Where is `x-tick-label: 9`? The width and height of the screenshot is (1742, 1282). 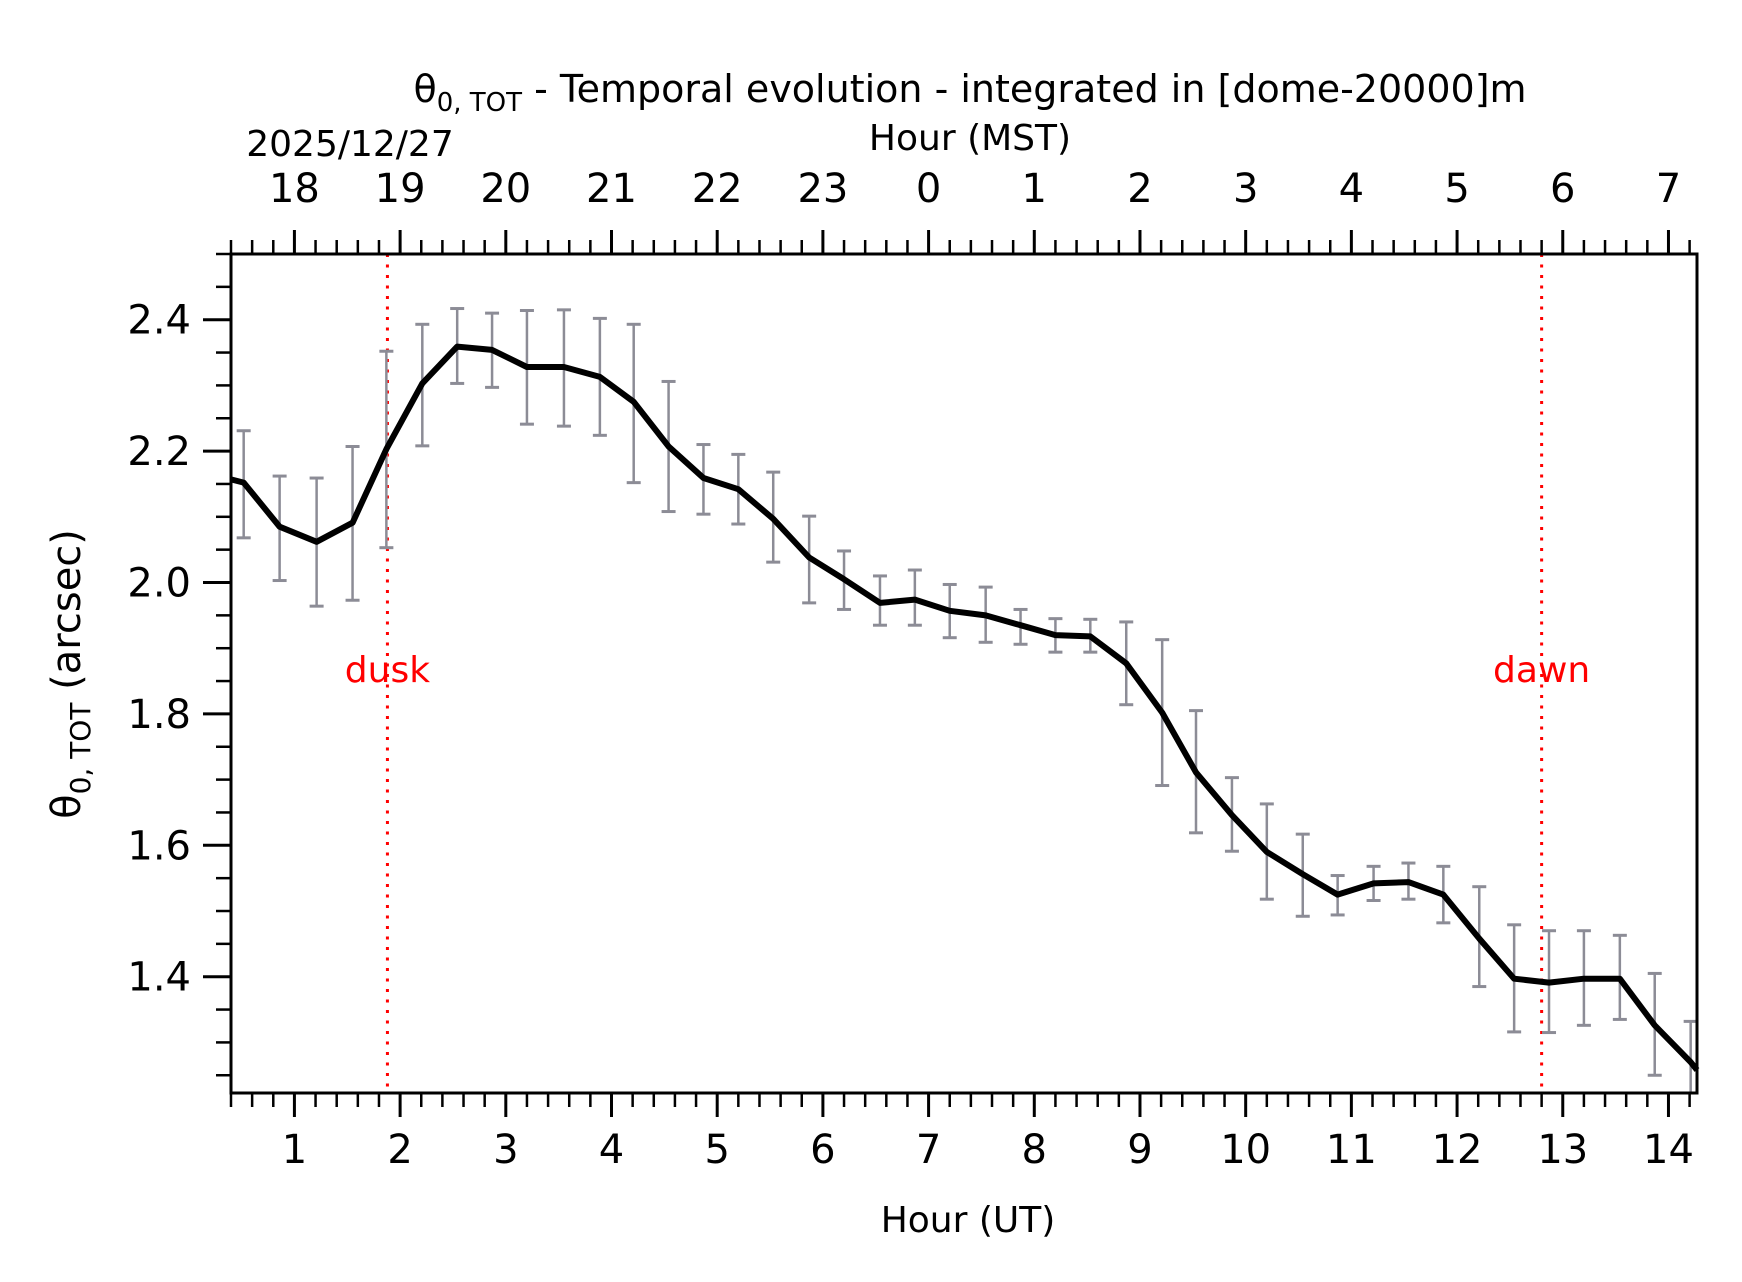
x-tick-label: 9 is located at coordinates (1139, 1150).